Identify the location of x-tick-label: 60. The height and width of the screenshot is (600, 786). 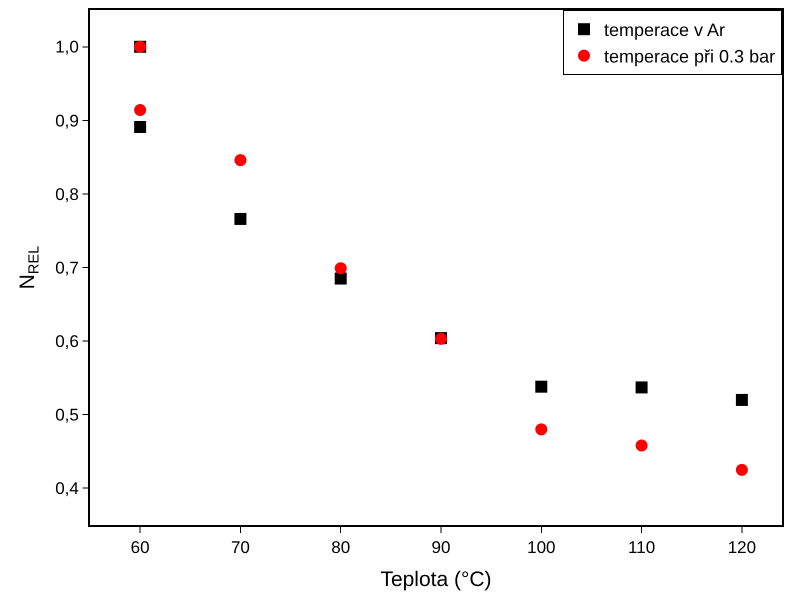
(140, 548).